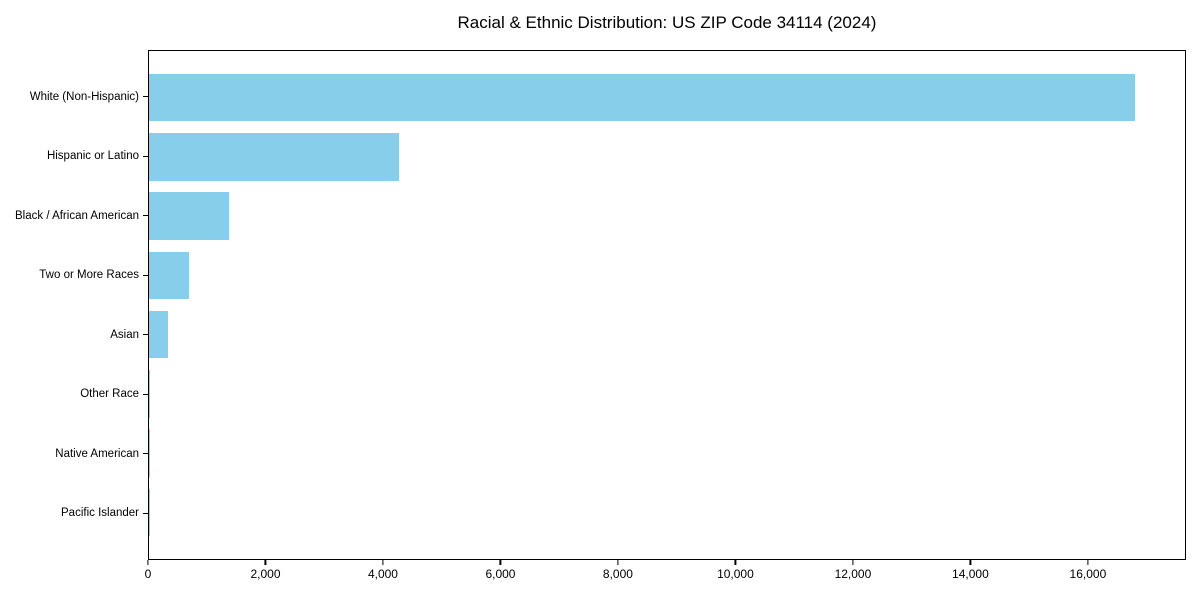  I want to click on y-axis-label: Two or More Races, so click(89, 275).